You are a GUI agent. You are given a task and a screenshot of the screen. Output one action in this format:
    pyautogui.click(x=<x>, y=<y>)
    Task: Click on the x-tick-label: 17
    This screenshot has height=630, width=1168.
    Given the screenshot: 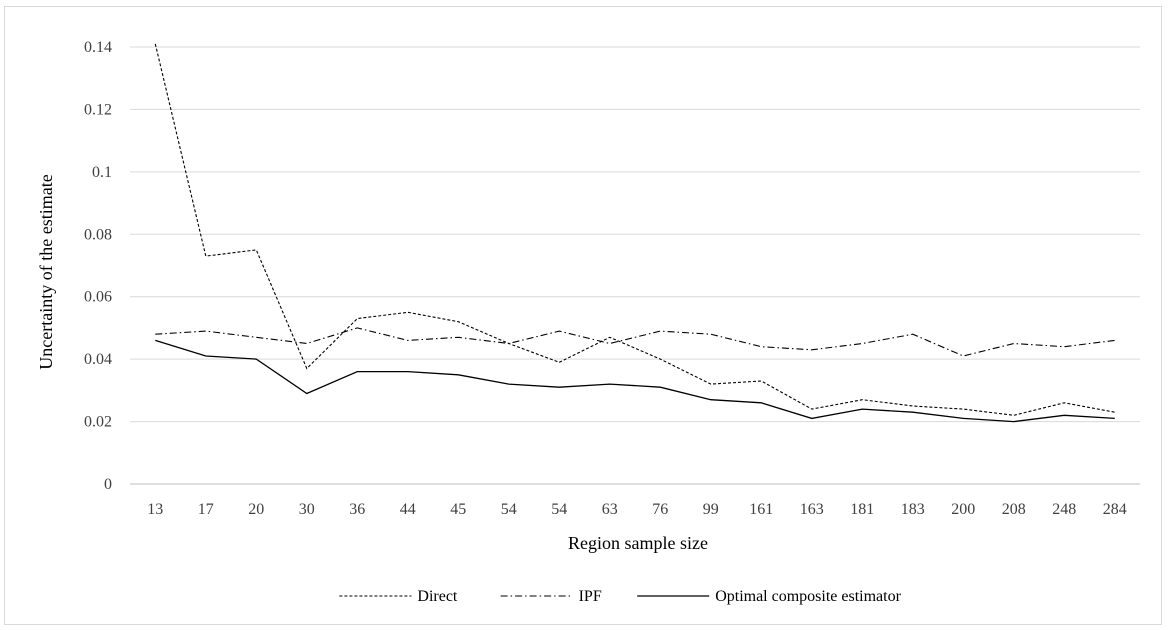 What is the action you would take?
    pyautogui.click(x=206, y=509)
    